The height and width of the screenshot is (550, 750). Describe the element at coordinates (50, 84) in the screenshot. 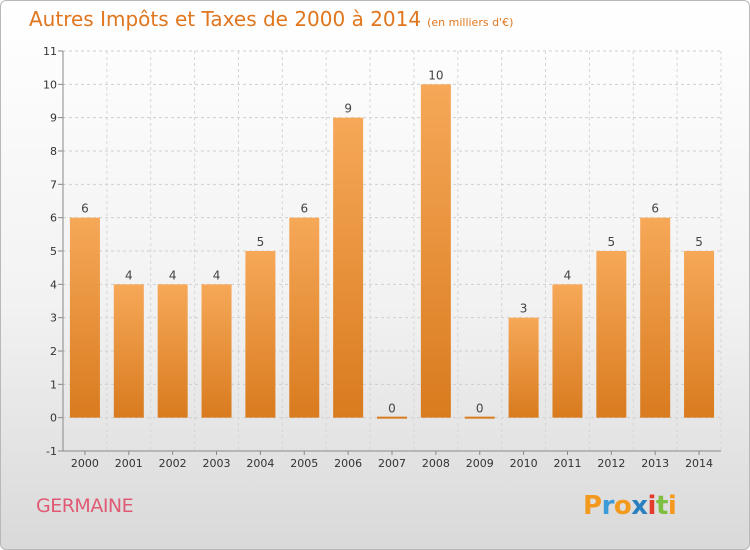

I see `y-tick-label: 10` at that location.